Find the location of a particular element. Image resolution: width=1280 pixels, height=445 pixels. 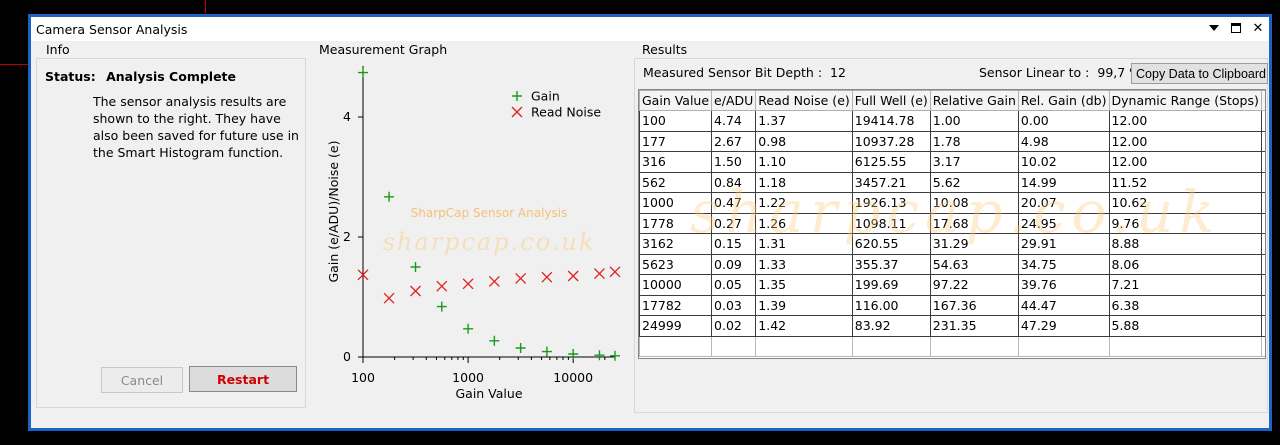

table-cell: 167.36 is located at coordinates (974, 305).